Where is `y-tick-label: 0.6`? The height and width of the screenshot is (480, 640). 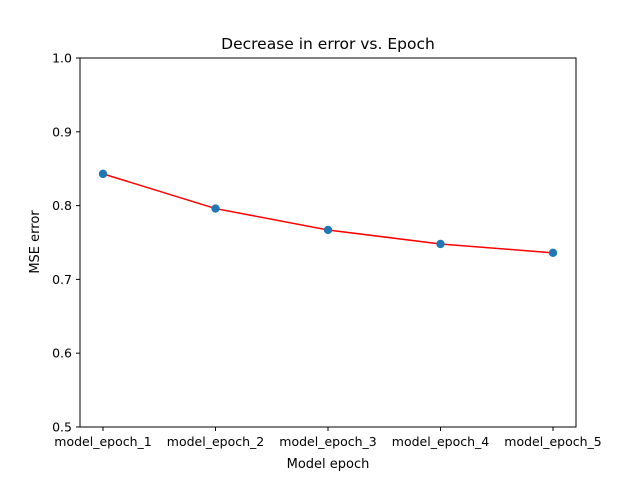 y-tick-label: 0.6 is located at coordinates (62, 353).